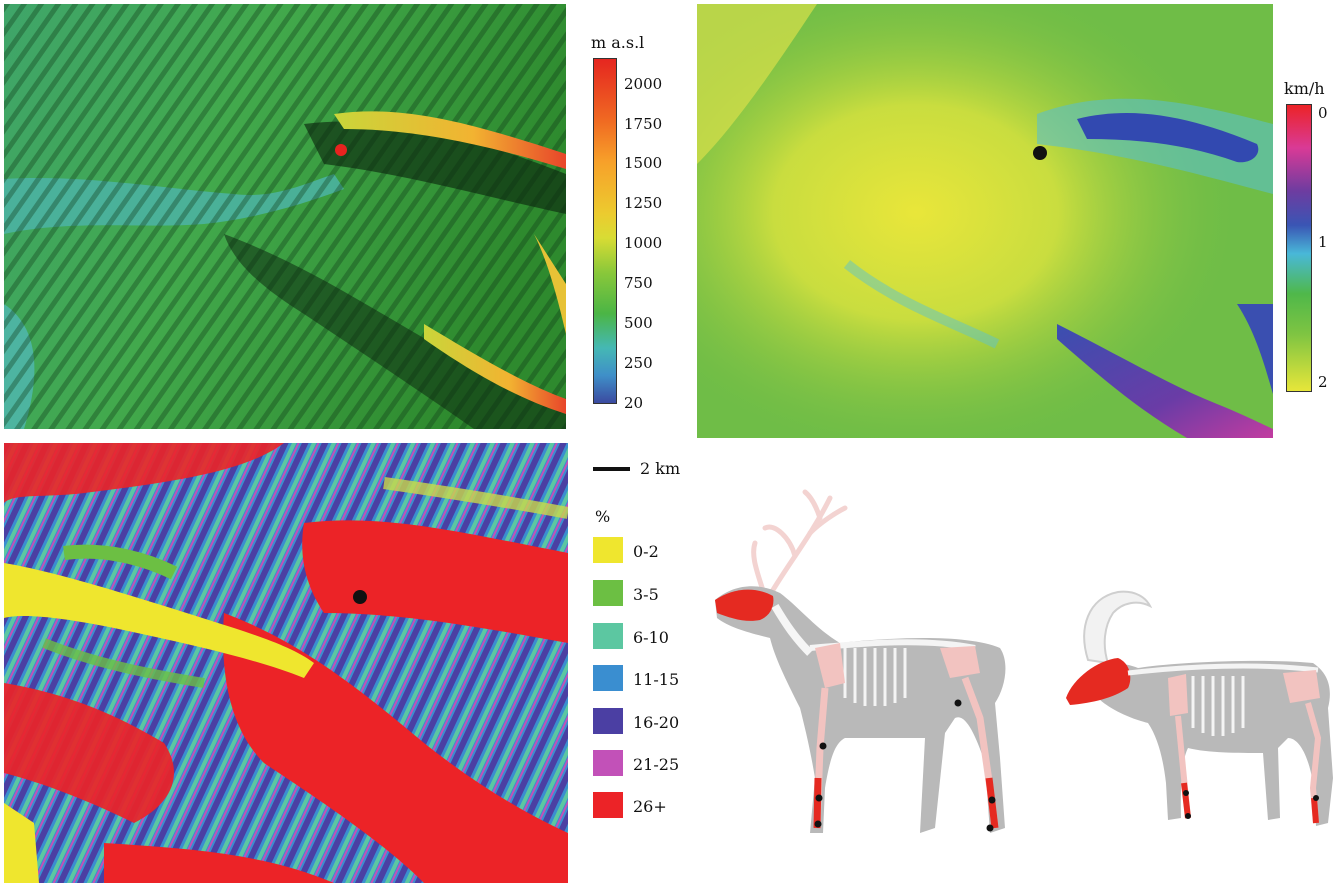 The image size is (1337, 886). Describe the element at coordinates (638, 283) in the screenshot. I see `elevation-tick-750: 750` at that location.